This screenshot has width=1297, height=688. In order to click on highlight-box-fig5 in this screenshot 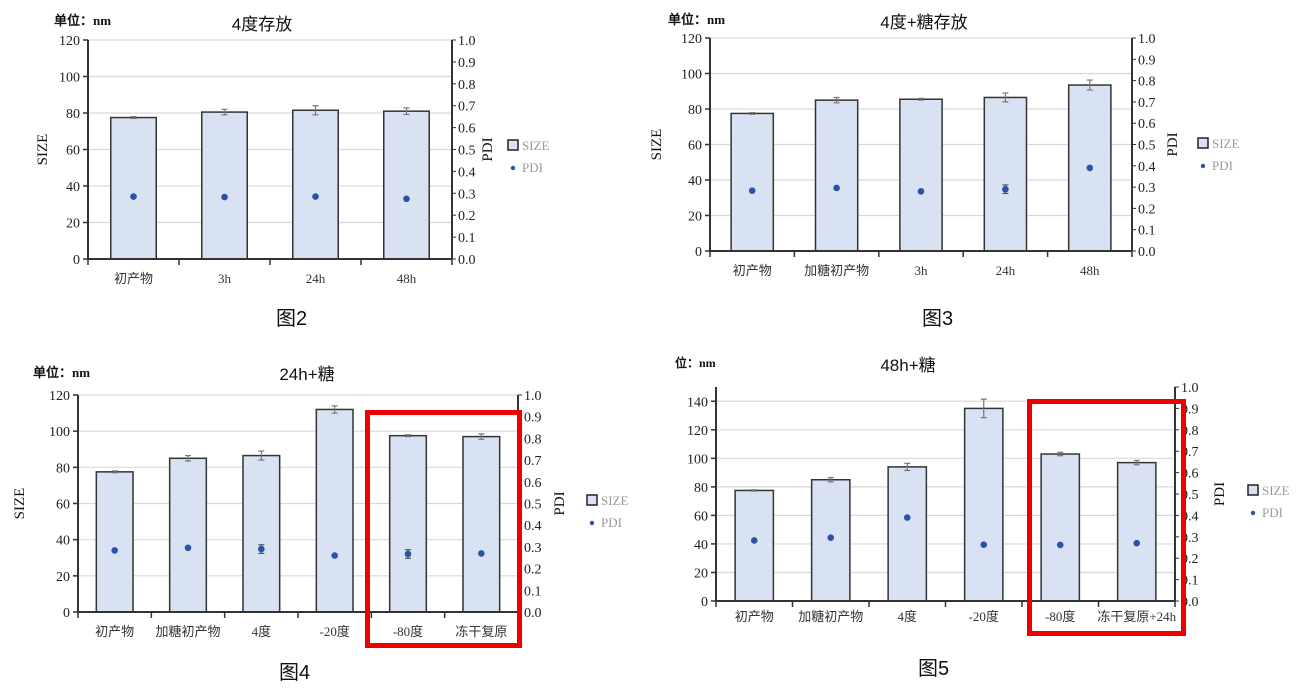, I will do `click(1106, 517)`.